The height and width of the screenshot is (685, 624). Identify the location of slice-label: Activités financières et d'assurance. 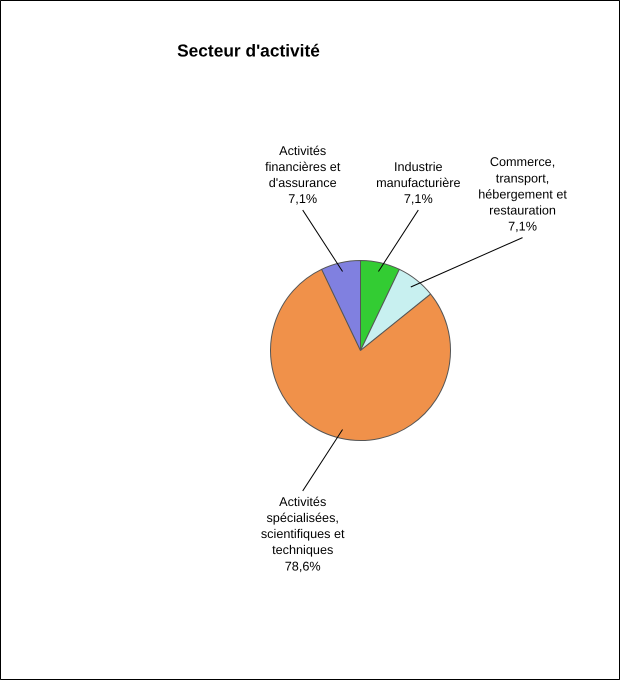
(303, 167).